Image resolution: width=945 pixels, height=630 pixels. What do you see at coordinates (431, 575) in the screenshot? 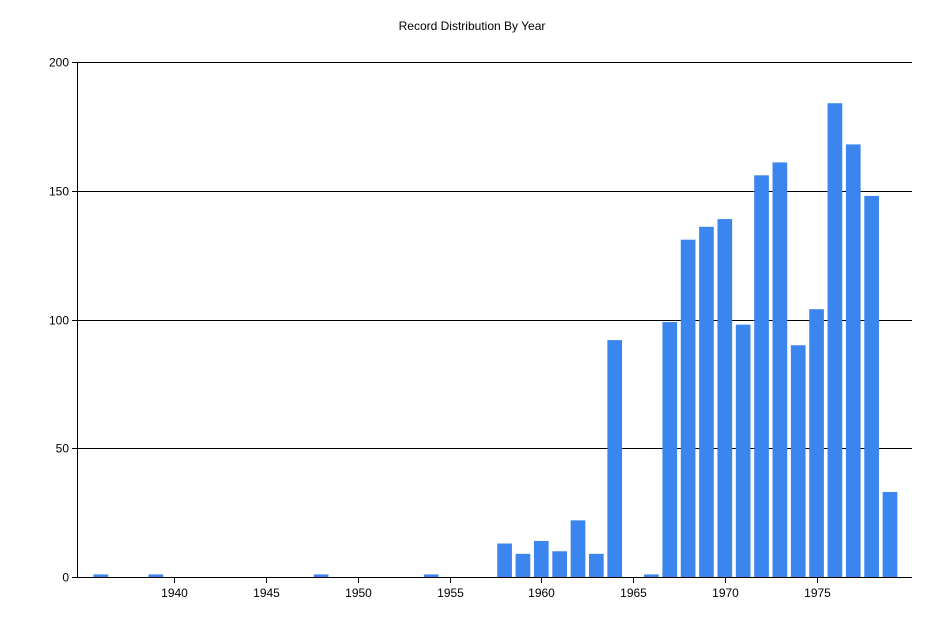
I see `bar-1954` at bounding box center [431, 575].